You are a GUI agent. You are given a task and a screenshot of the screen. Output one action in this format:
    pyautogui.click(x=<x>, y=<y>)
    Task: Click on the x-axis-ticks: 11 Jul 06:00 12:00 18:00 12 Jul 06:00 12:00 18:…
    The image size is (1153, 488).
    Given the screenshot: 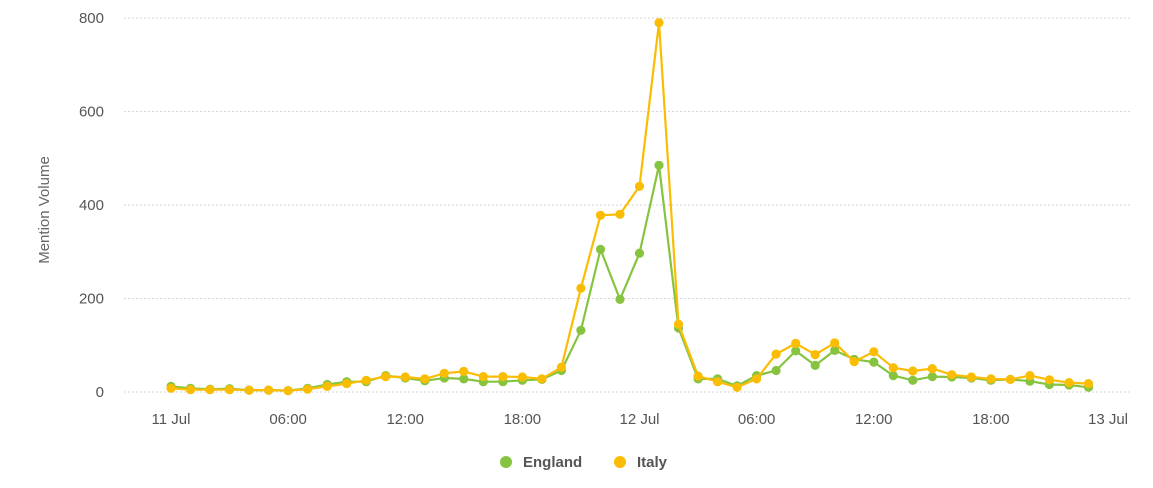 What is the action you would take?
    pyautogui.click(x=640, y=419)
    